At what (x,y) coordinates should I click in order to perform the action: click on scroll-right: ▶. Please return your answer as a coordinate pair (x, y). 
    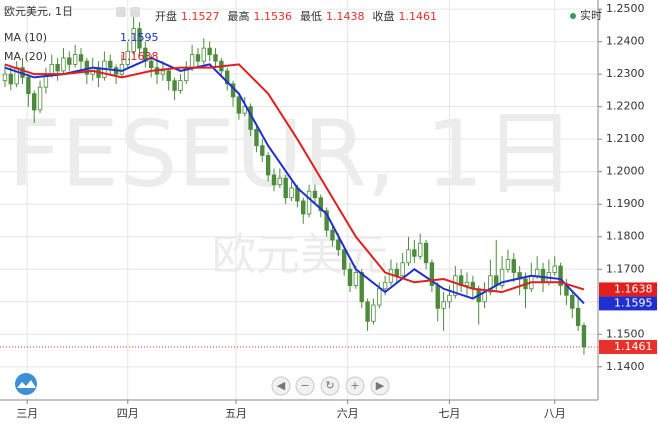
    Looking at the image, I should click on (380, 386).